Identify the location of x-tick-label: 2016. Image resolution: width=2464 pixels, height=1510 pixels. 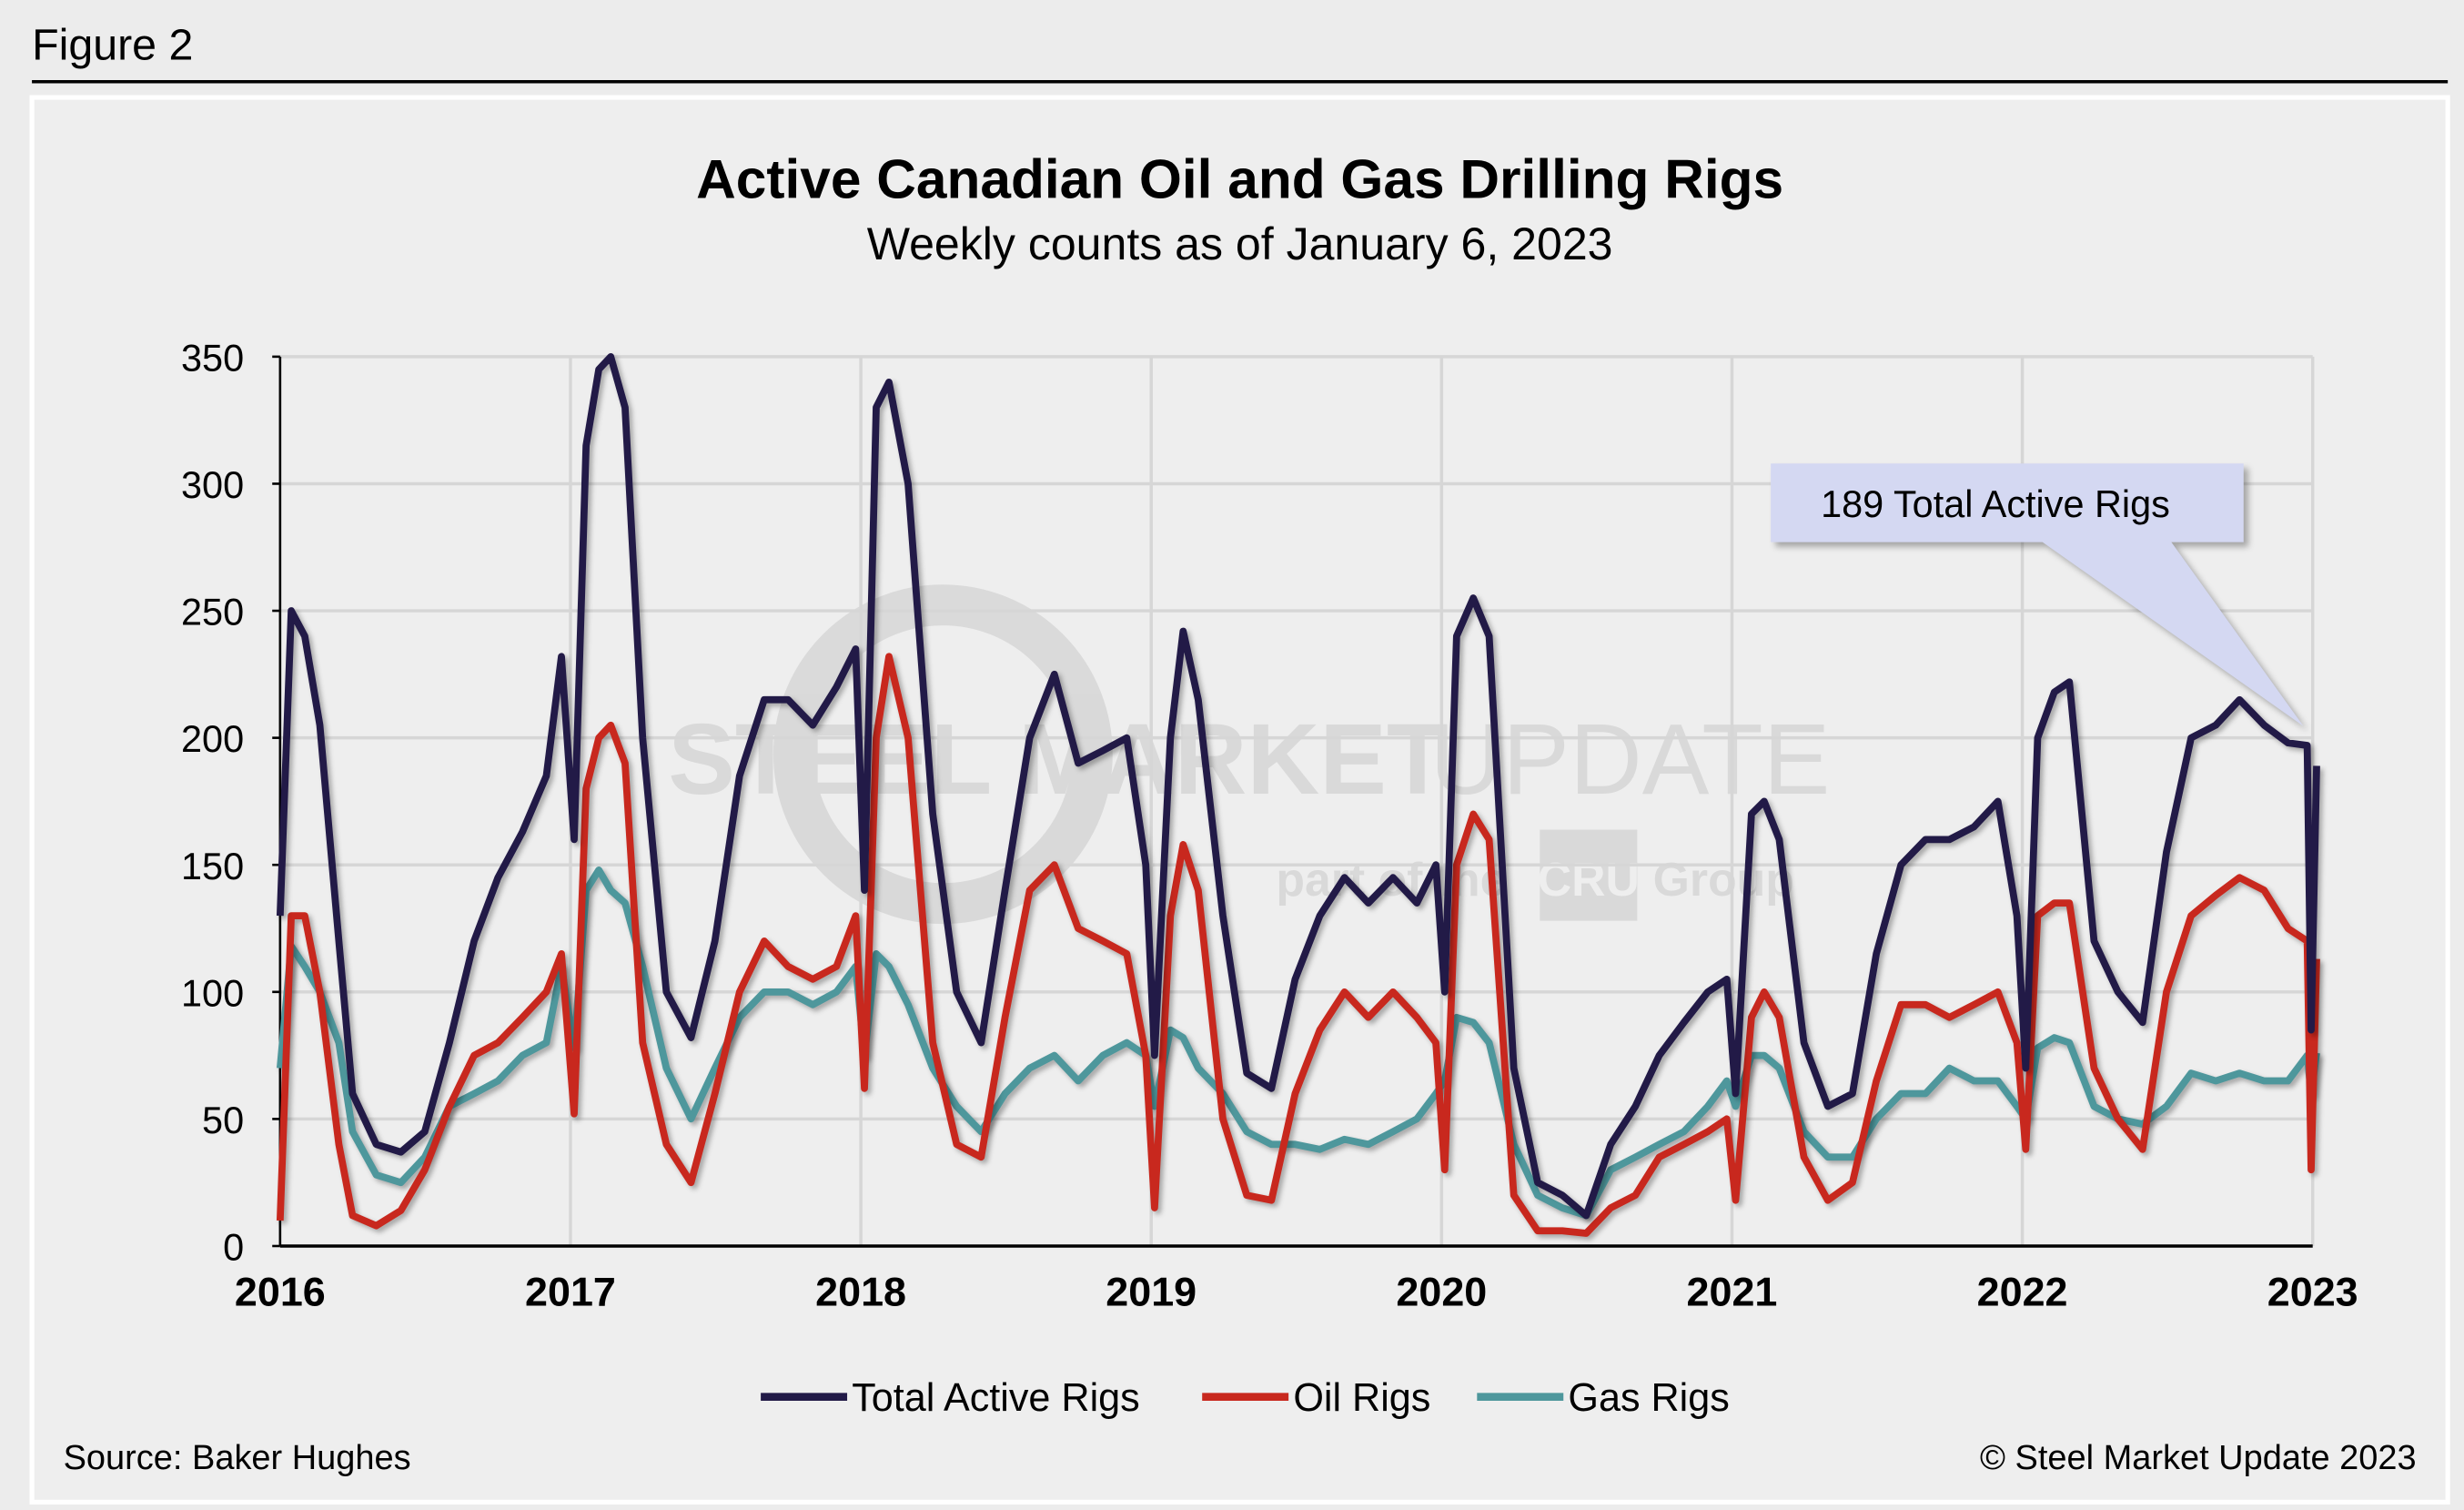
(280, 1292).